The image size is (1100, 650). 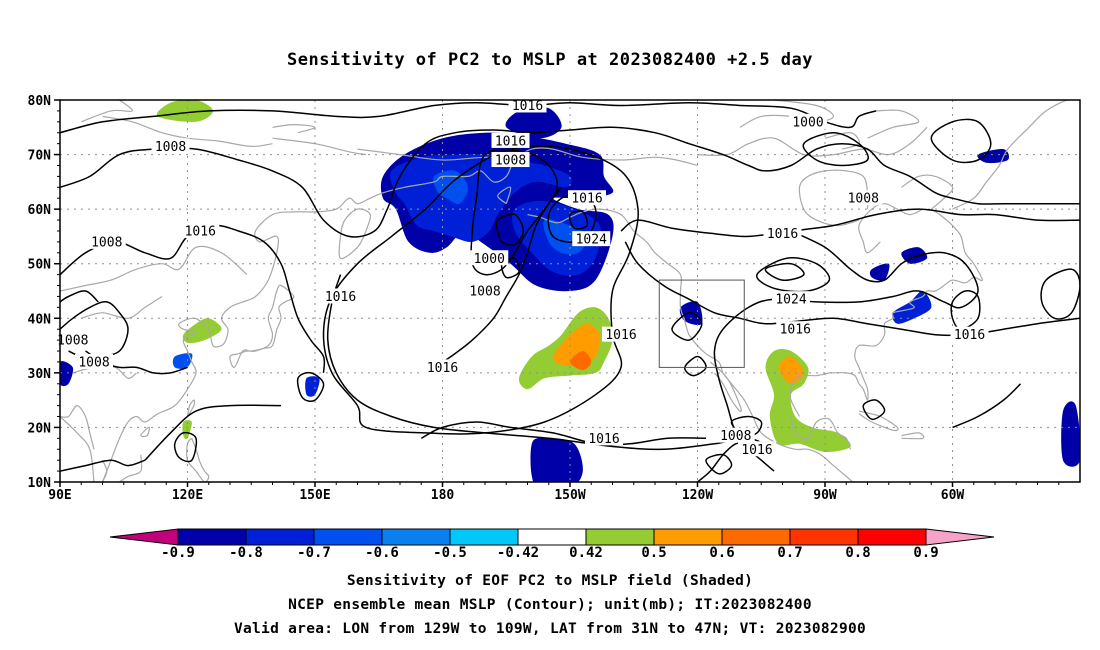 What do you see at coordinates (697, 495) in the screenshot?
I see `lon-label: 120W` at bounding box center [697, 495].